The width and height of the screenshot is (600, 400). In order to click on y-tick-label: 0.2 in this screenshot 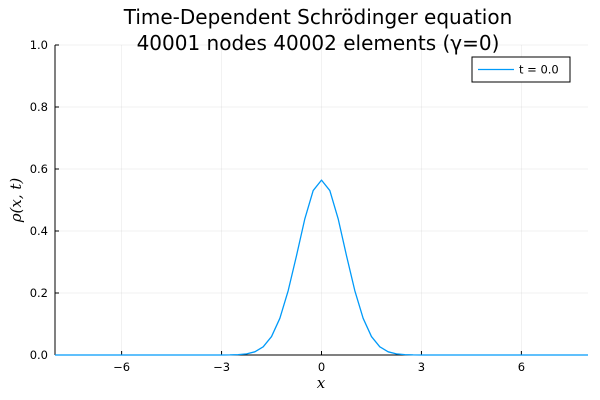, I will do `click(39, 293)`.